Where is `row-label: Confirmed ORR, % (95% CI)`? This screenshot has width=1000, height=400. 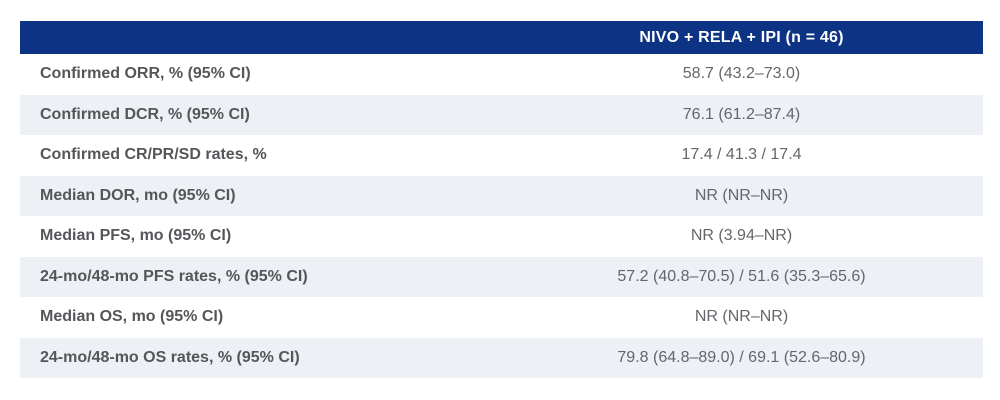 row-label: Confirmed ORR, % (95% CI) is located at coordinates (145, 74).